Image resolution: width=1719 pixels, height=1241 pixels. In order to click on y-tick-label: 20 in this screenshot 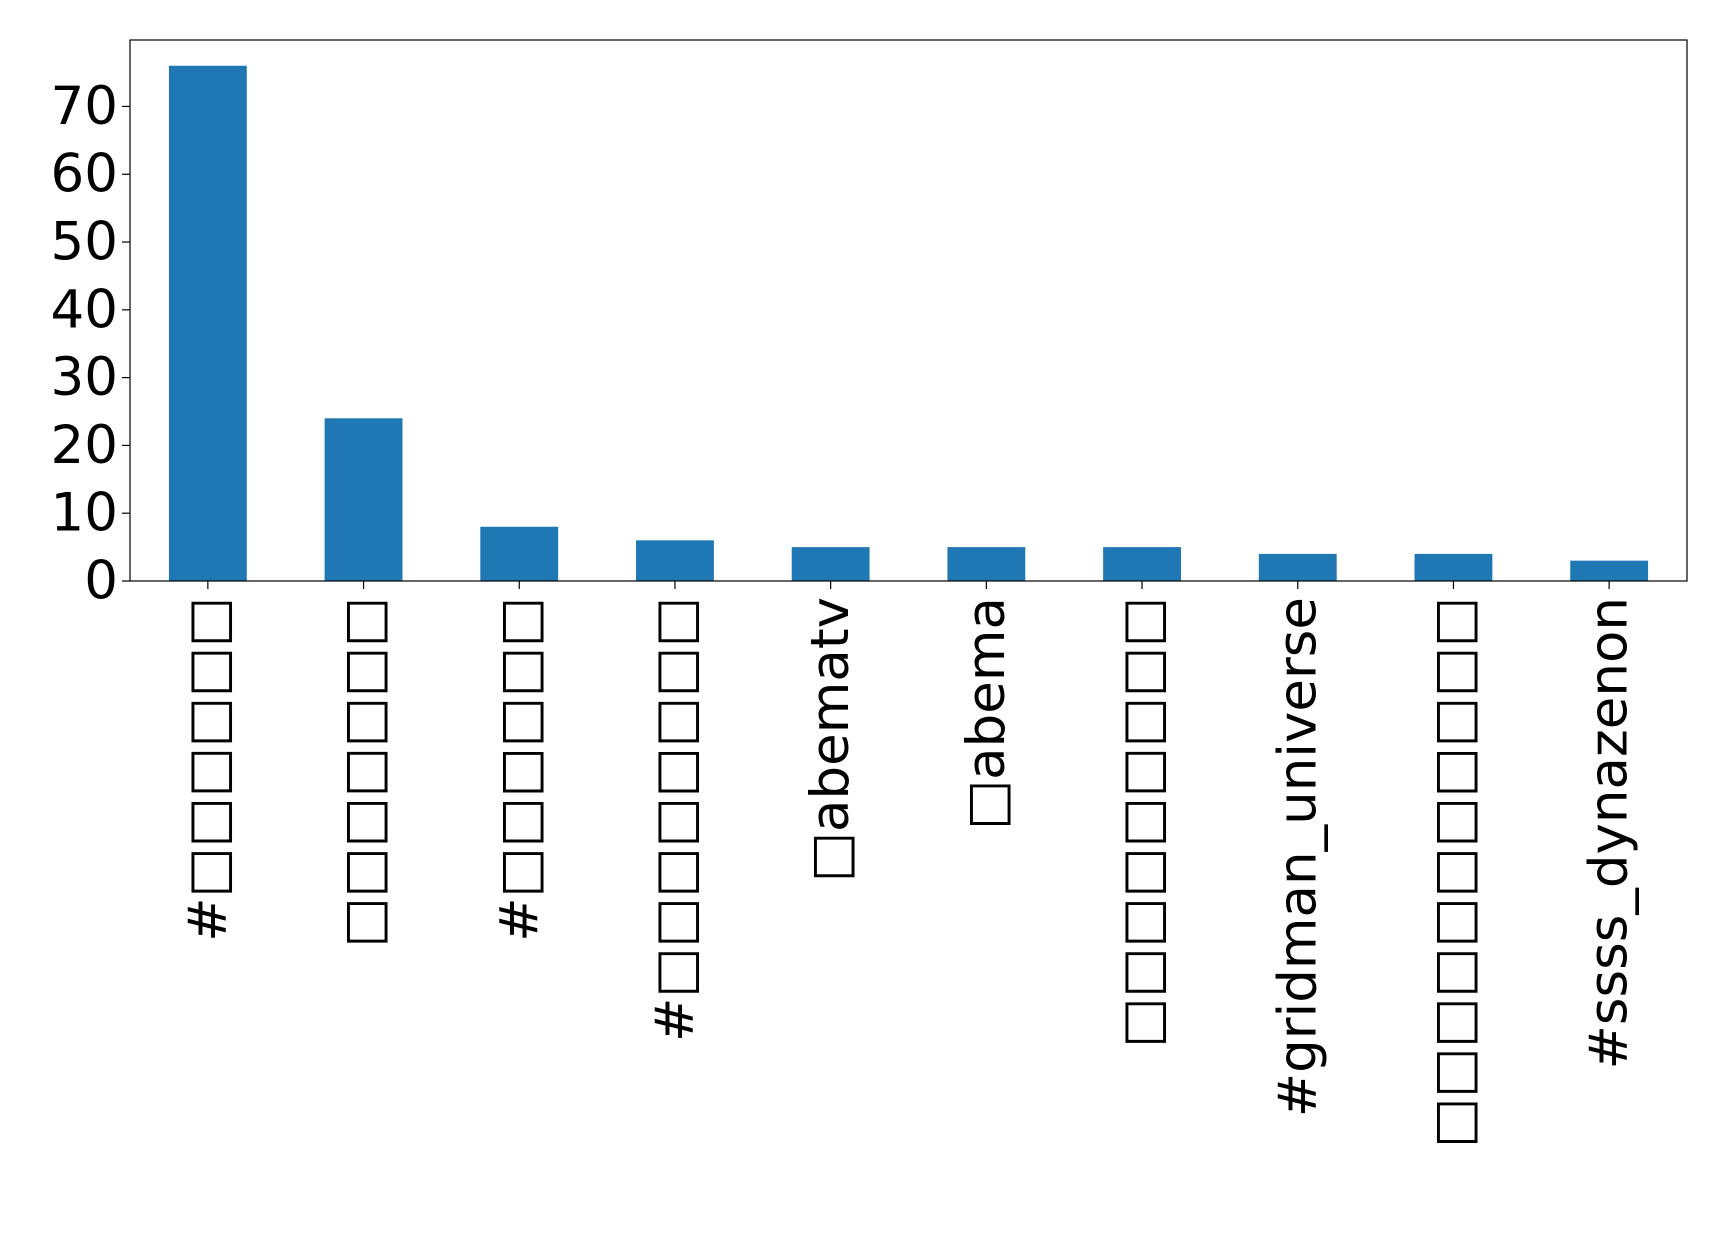, I will do `click(84, 445)`.